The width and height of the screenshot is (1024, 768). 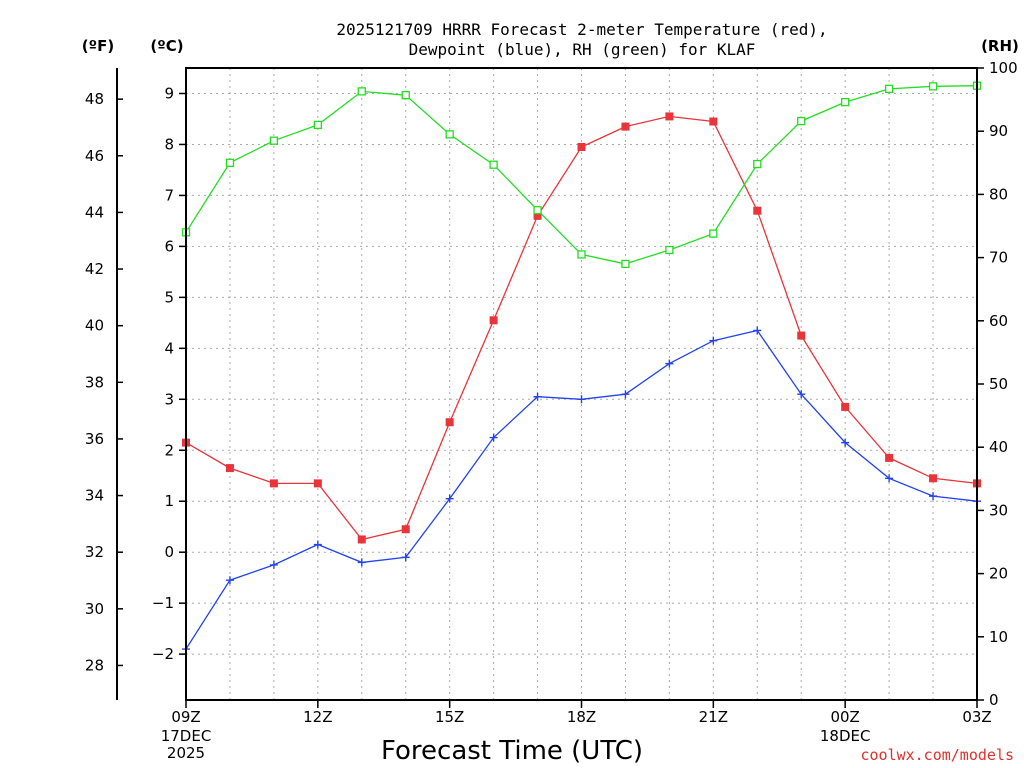 I want to click on celsius-tick-label: 3, so click(x=169, y=399).